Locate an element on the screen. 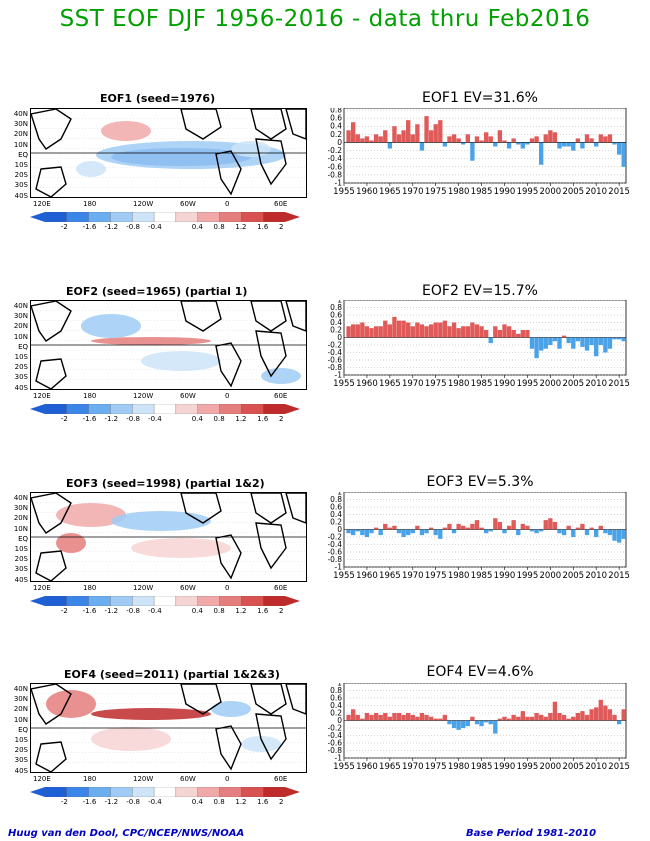 The image size is (650, 841). y-tick-label: -1 is located at coordinates (339, 183).